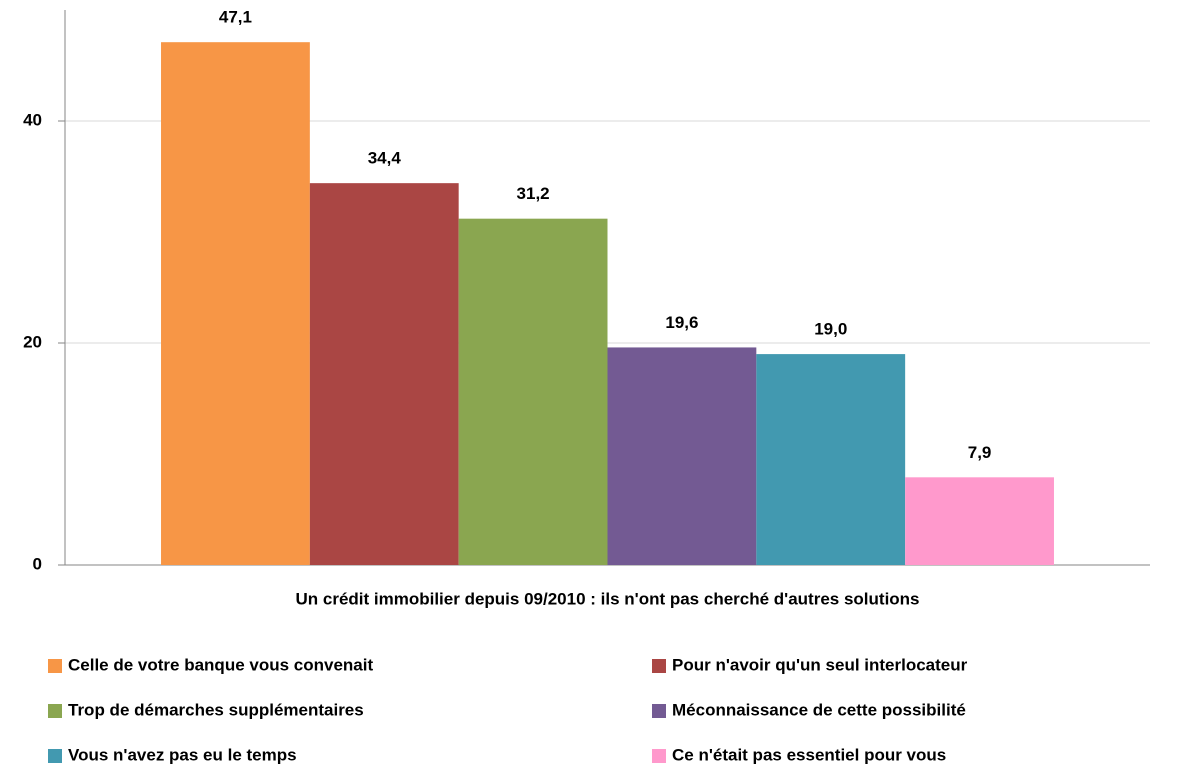  I want to click on value-label: 34,4, so click(385, 158).